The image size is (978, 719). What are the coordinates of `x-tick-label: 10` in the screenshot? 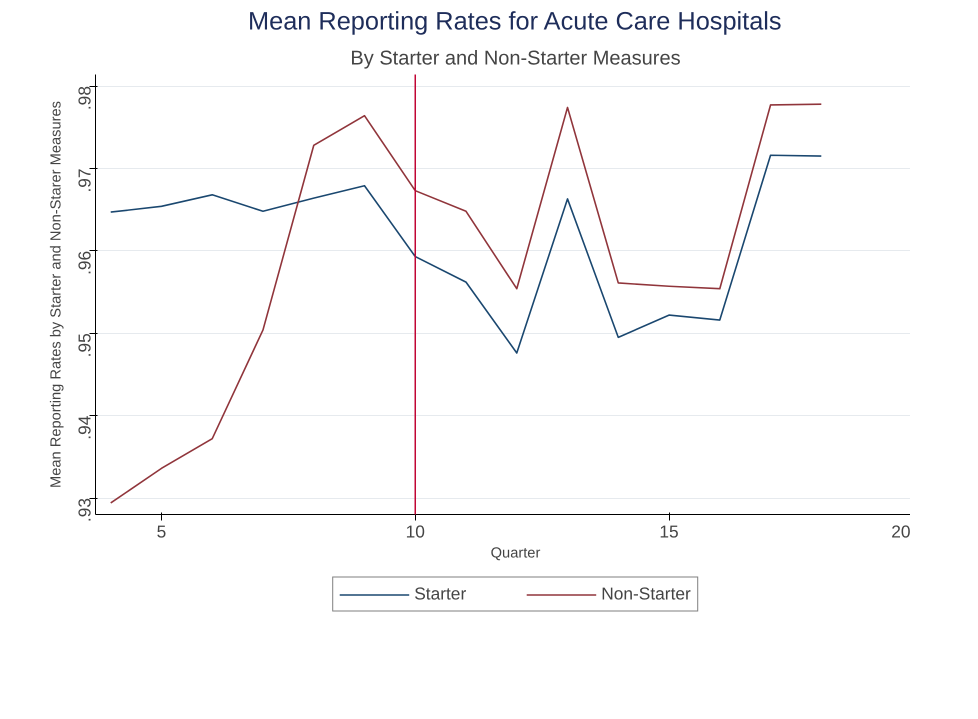 It's located at (415, 532).